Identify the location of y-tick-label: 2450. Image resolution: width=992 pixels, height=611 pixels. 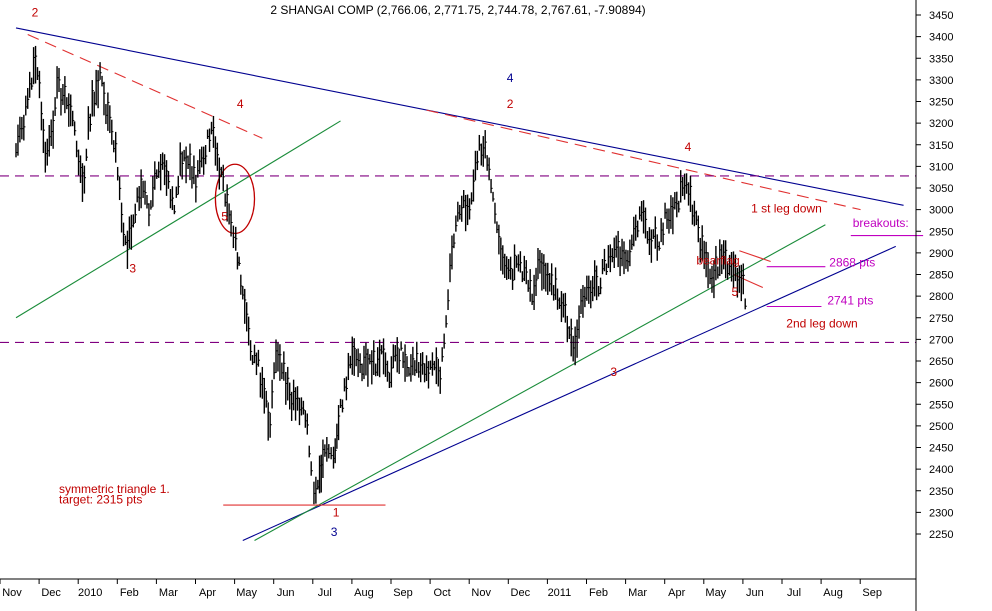
(941, 449).